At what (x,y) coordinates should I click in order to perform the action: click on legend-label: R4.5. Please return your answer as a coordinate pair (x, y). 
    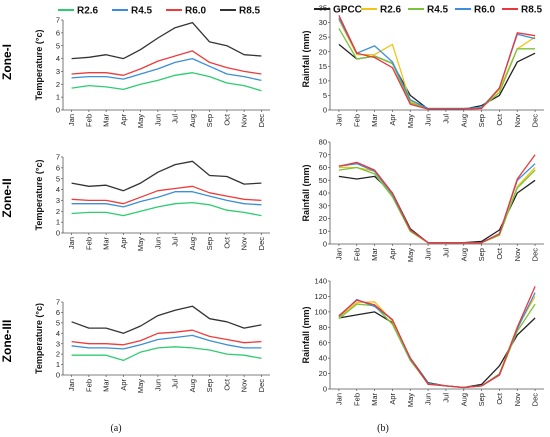
    Looking at the image, I should click on (142, 11).